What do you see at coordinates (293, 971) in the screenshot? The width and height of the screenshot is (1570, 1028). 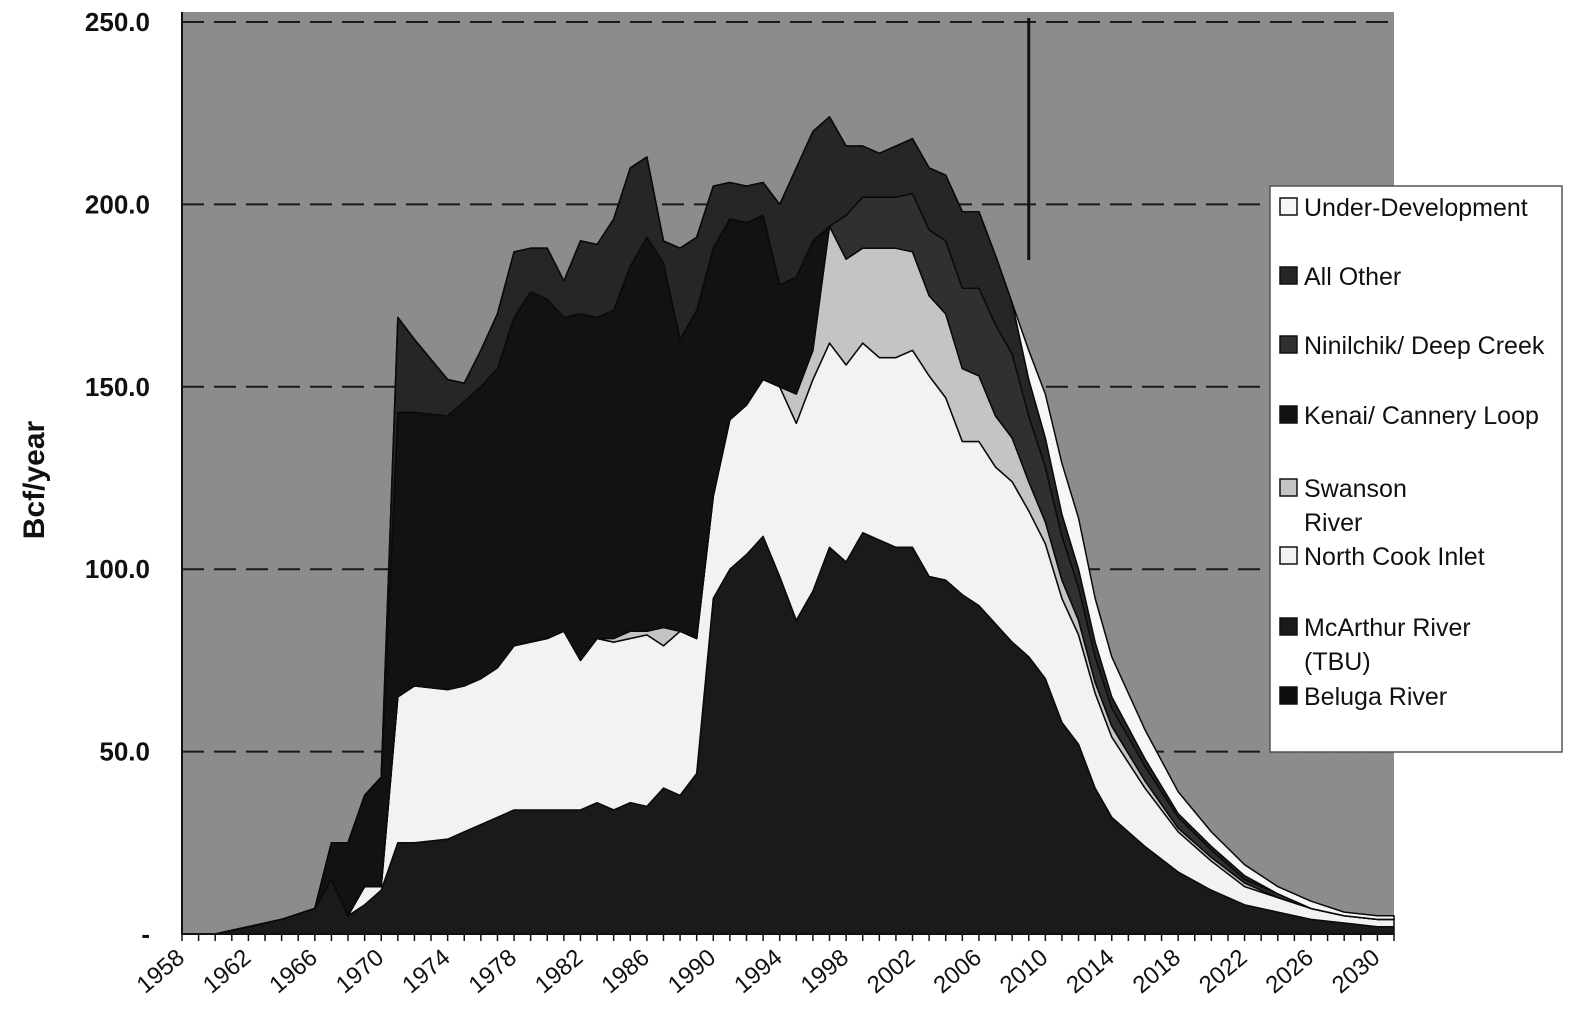 I see `x-tick-label: 1966` at bounding box center [293, 971].